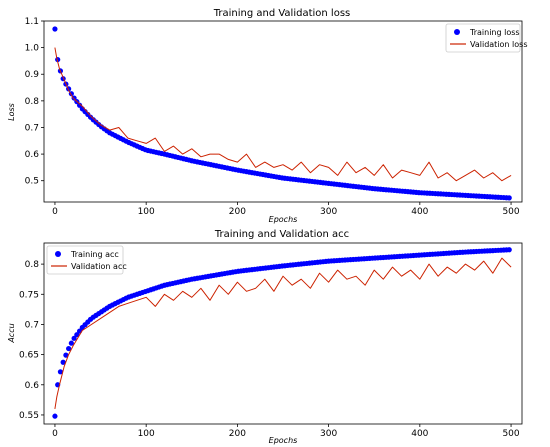 The height and width of the screenshot is (447, 550). Describe the element at coordinates (55, 434) in the screenshot. I see `accuracy-x-tick-label: 0` at that location.